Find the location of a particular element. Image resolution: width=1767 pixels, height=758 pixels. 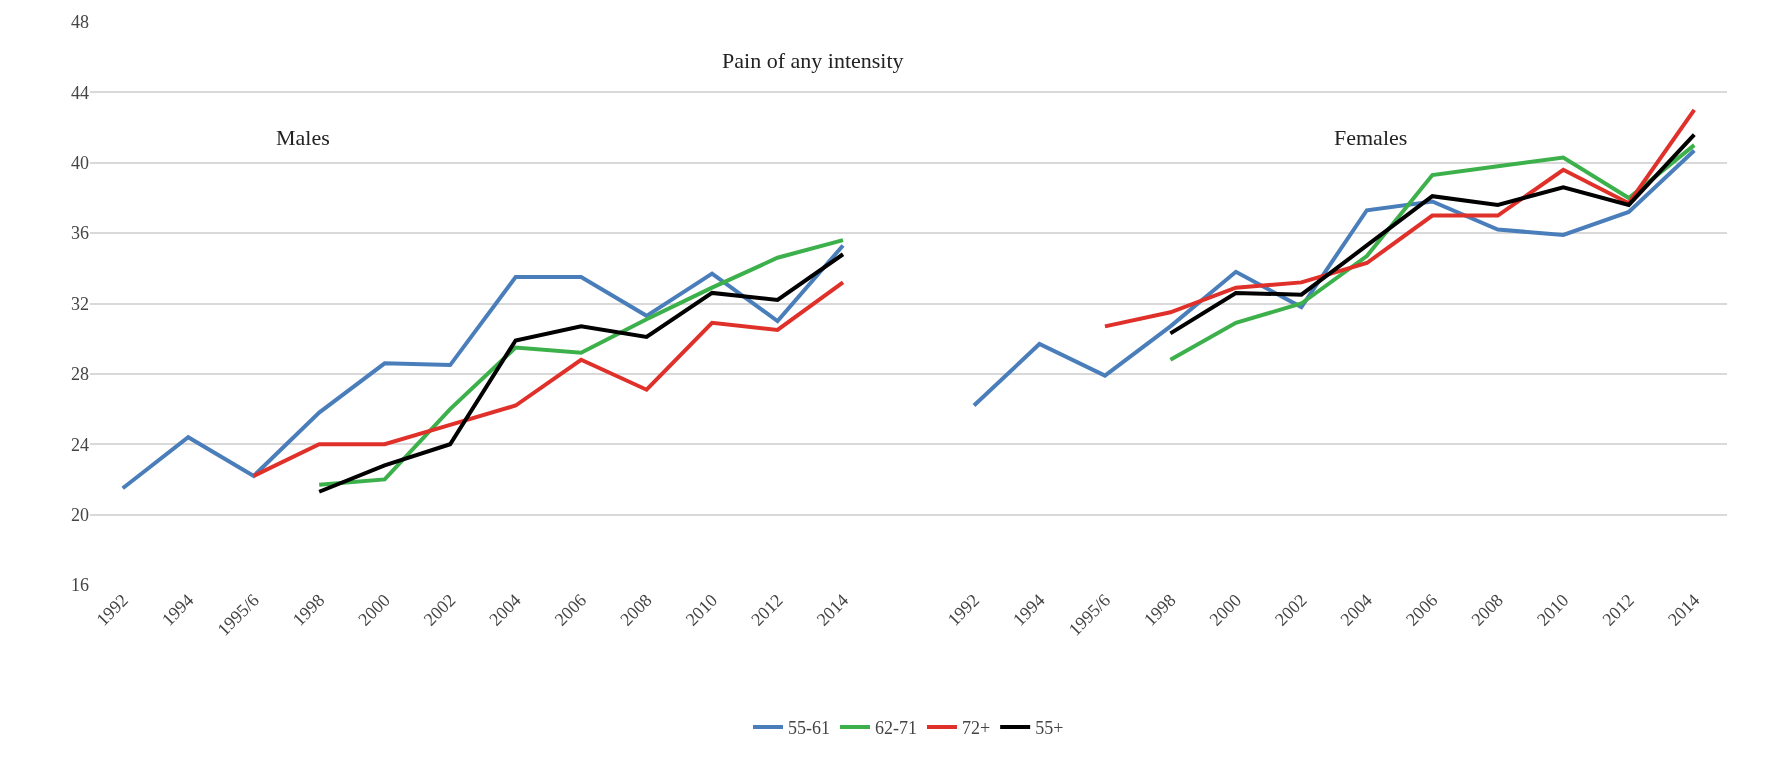

y-tick-label: 40 is located at coordinates (80, 163).